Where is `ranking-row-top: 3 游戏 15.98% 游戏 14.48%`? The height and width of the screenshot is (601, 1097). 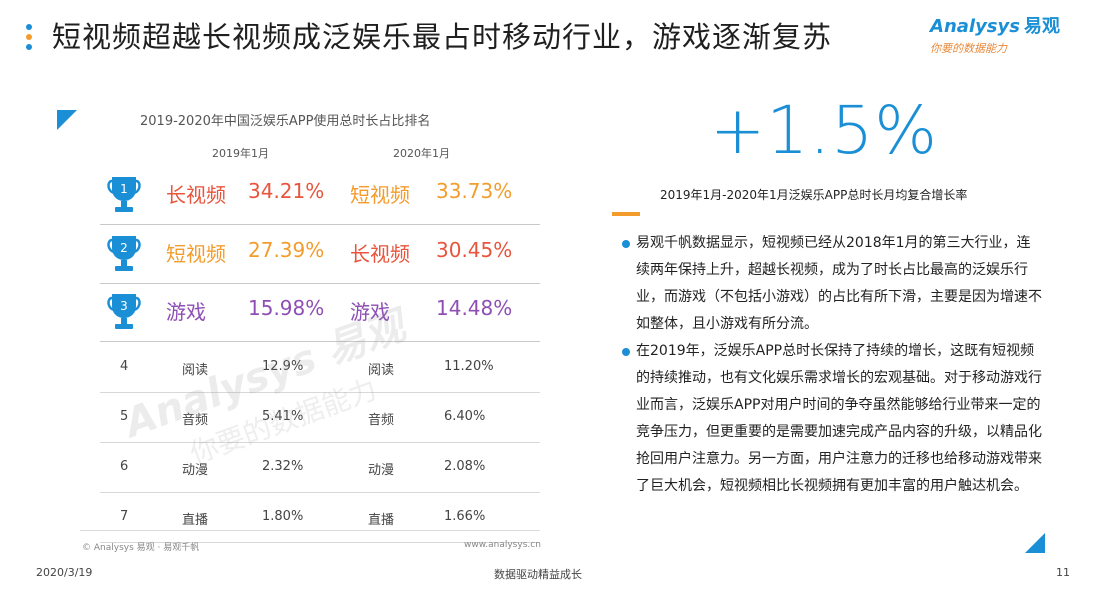 ranking-row-top: 3 游戏 15.98% 游戏 14.48% is located at coordinates (320, 312).